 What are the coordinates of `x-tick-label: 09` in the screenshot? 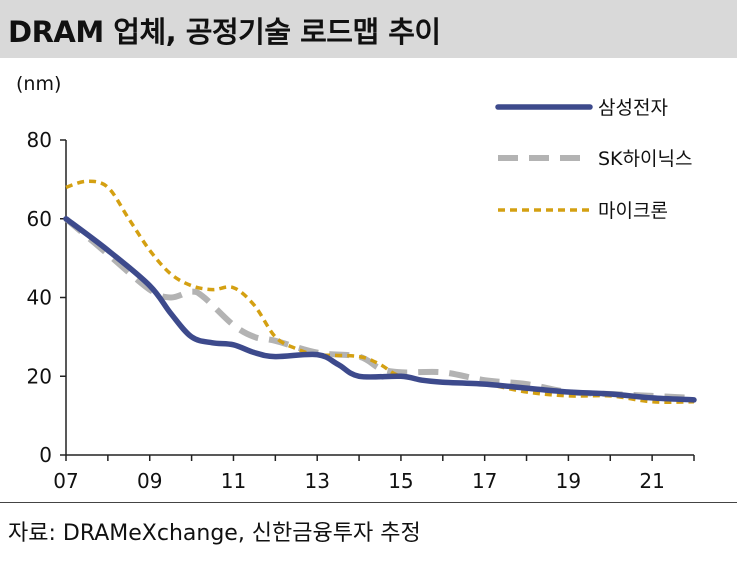 It's located at (149, 481).